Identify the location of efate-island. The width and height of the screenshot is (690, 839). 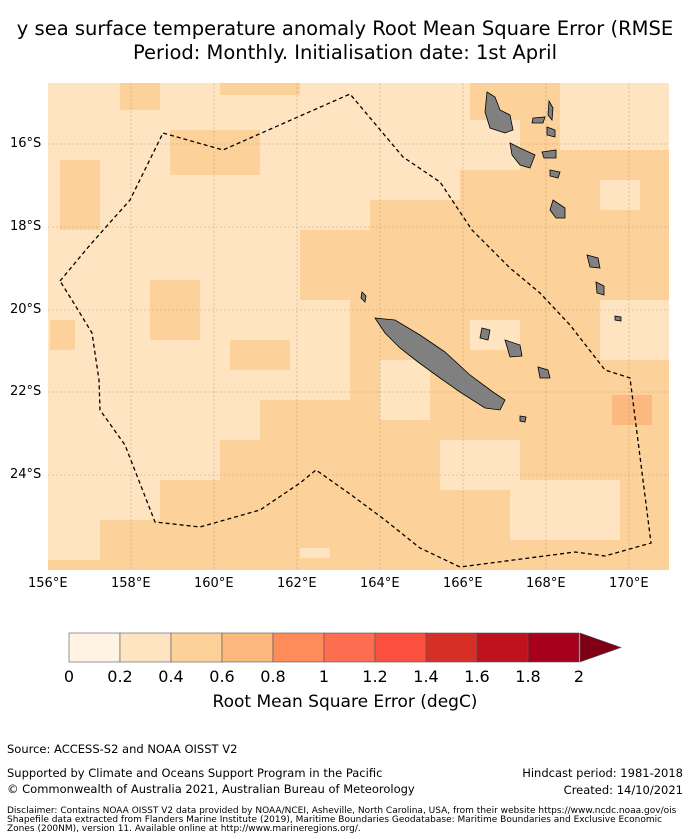
(557, 209).